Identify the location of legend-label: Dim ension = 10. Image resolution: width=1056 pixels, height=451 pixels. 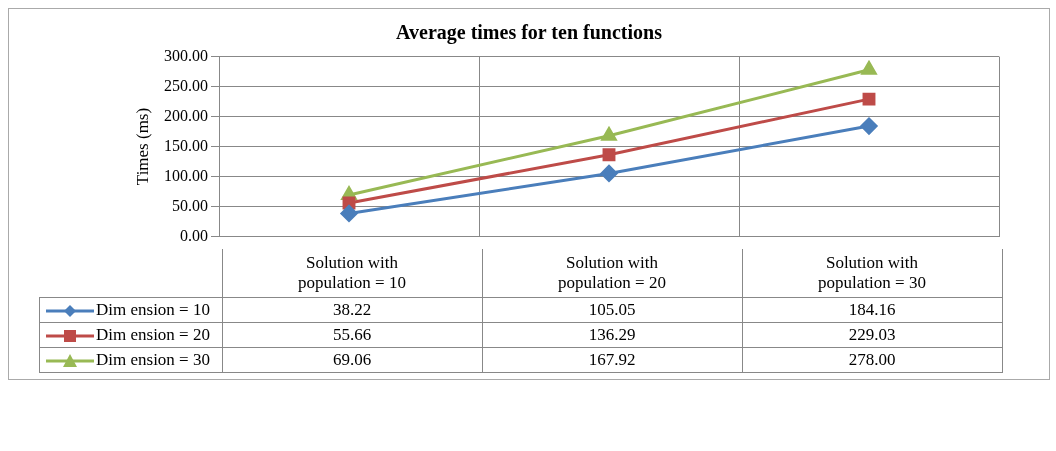
(153, 309).